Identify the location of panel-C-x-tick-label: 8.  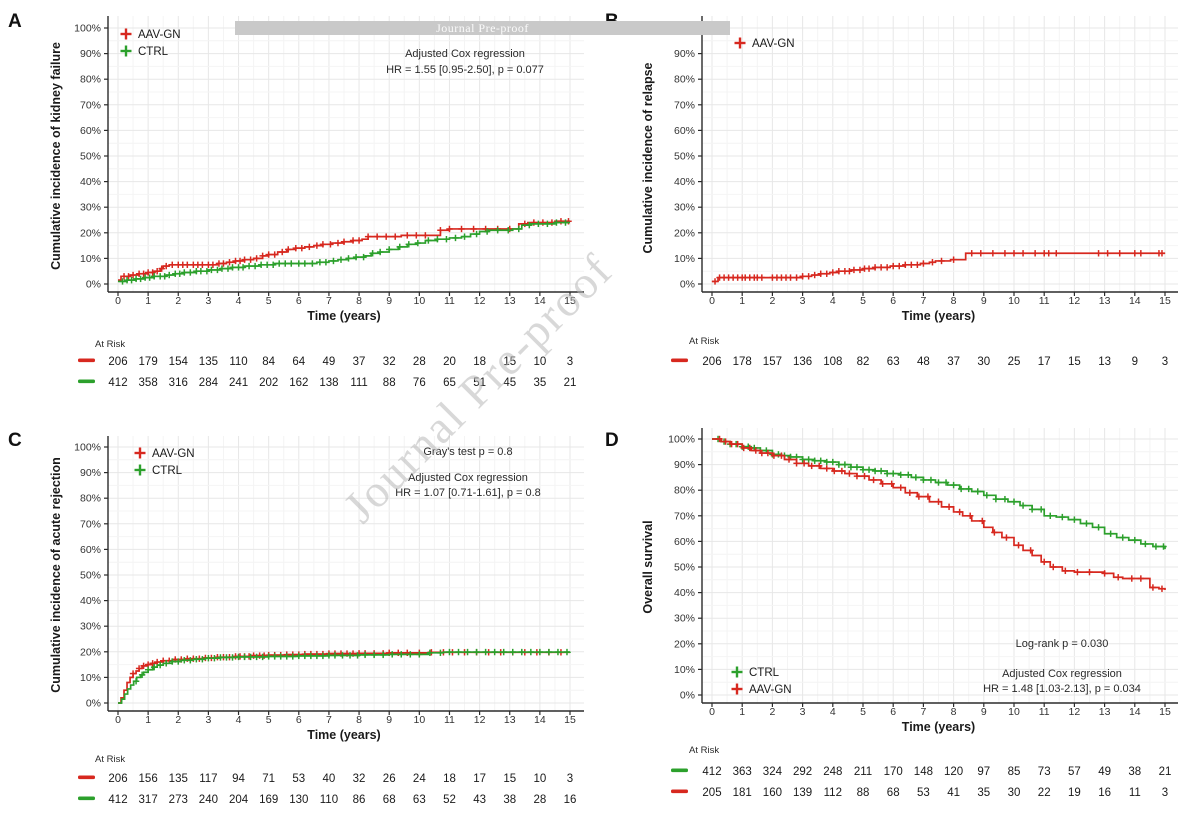
(359, 720).